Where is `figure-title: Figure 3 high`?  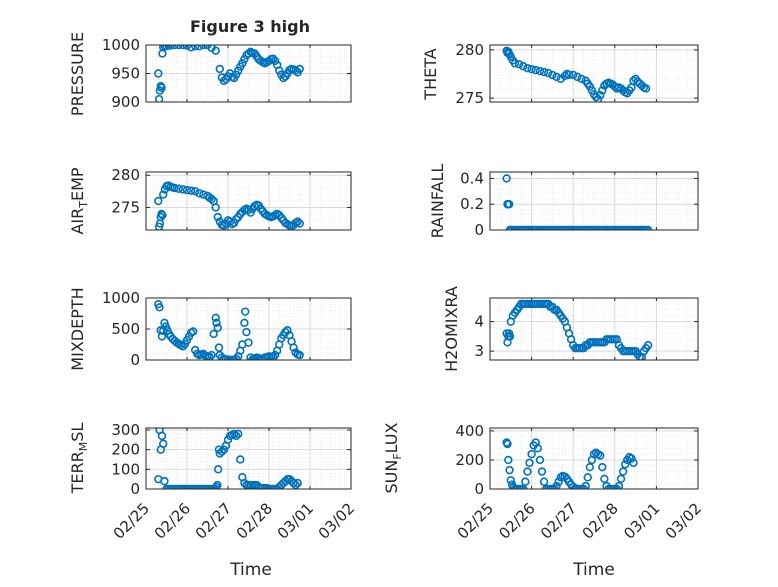
figure-title: Figure 3 high is located at coordinates (250, 26).